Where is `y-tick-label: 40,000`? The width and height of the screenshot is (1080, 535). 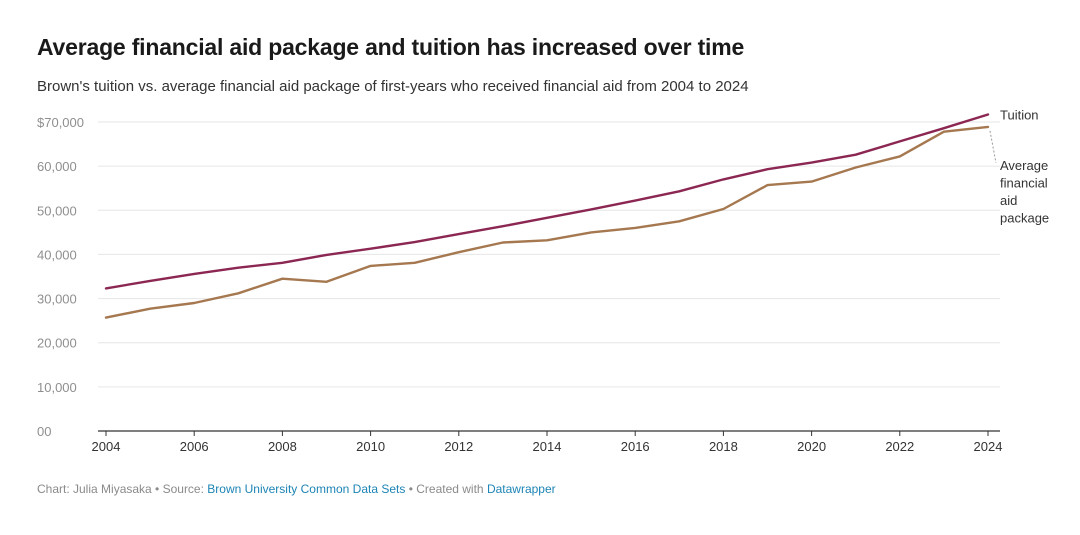 y-tick-label: 40,000 is located at coordinates (57, 254).